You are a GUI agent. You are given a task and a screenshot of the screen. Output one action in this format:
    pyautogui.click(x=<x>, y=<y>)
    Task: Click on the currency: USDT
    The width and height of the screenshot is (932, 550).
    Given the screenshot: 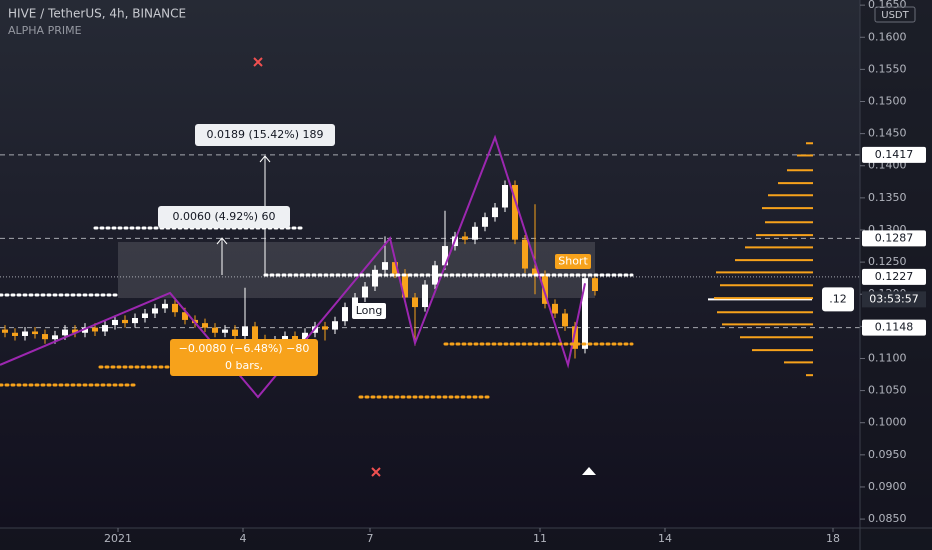 What is the action you would take?
    pyautogui.click(x=895, y=15)
    